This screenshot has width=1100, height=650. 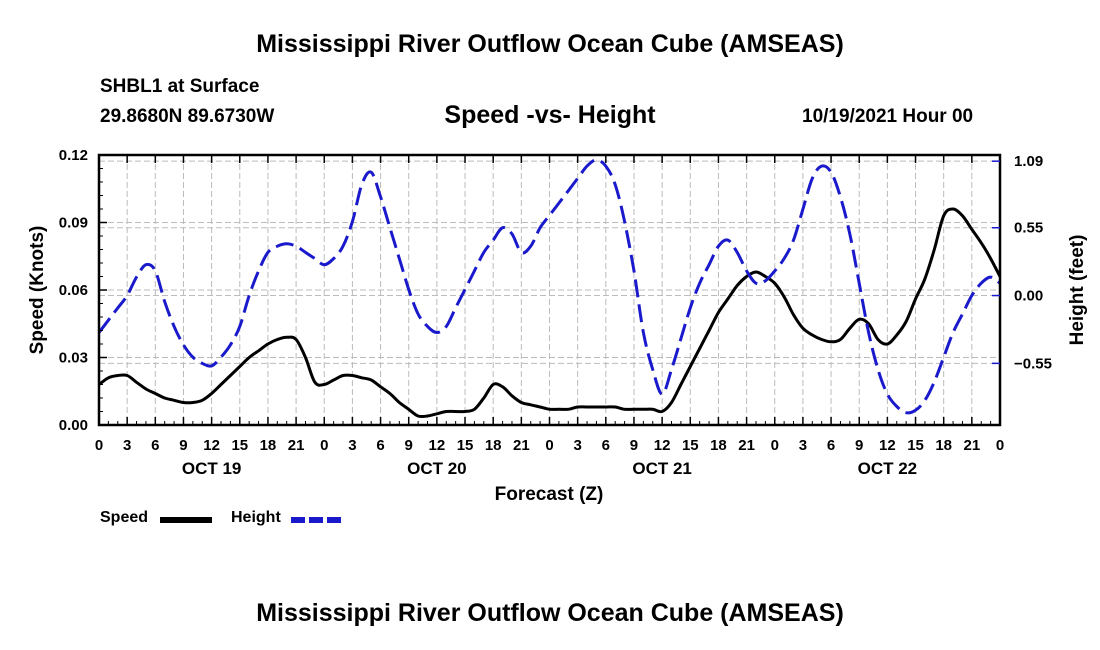 What do you see at coordinates (1028, 296) in the screenshot?
I see `y2-tick-label: 0.00` at bounding box center [1028, 296].